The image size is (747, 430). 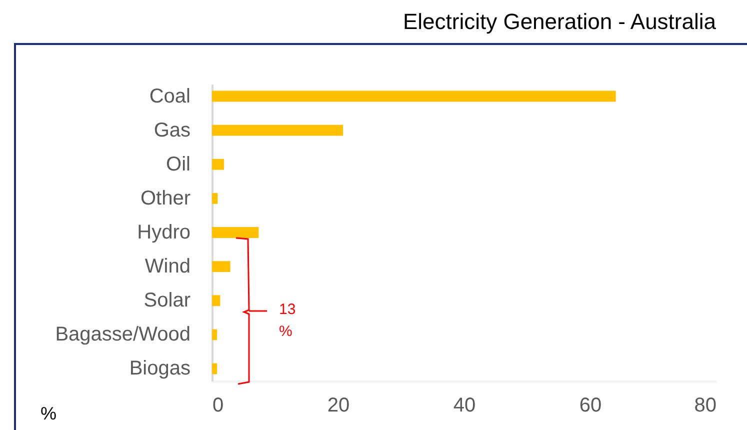 What do you see at coordinates (165, 198) in the screenshot?
I see `y-tick-label: Other` at bounding box center [165, 198].